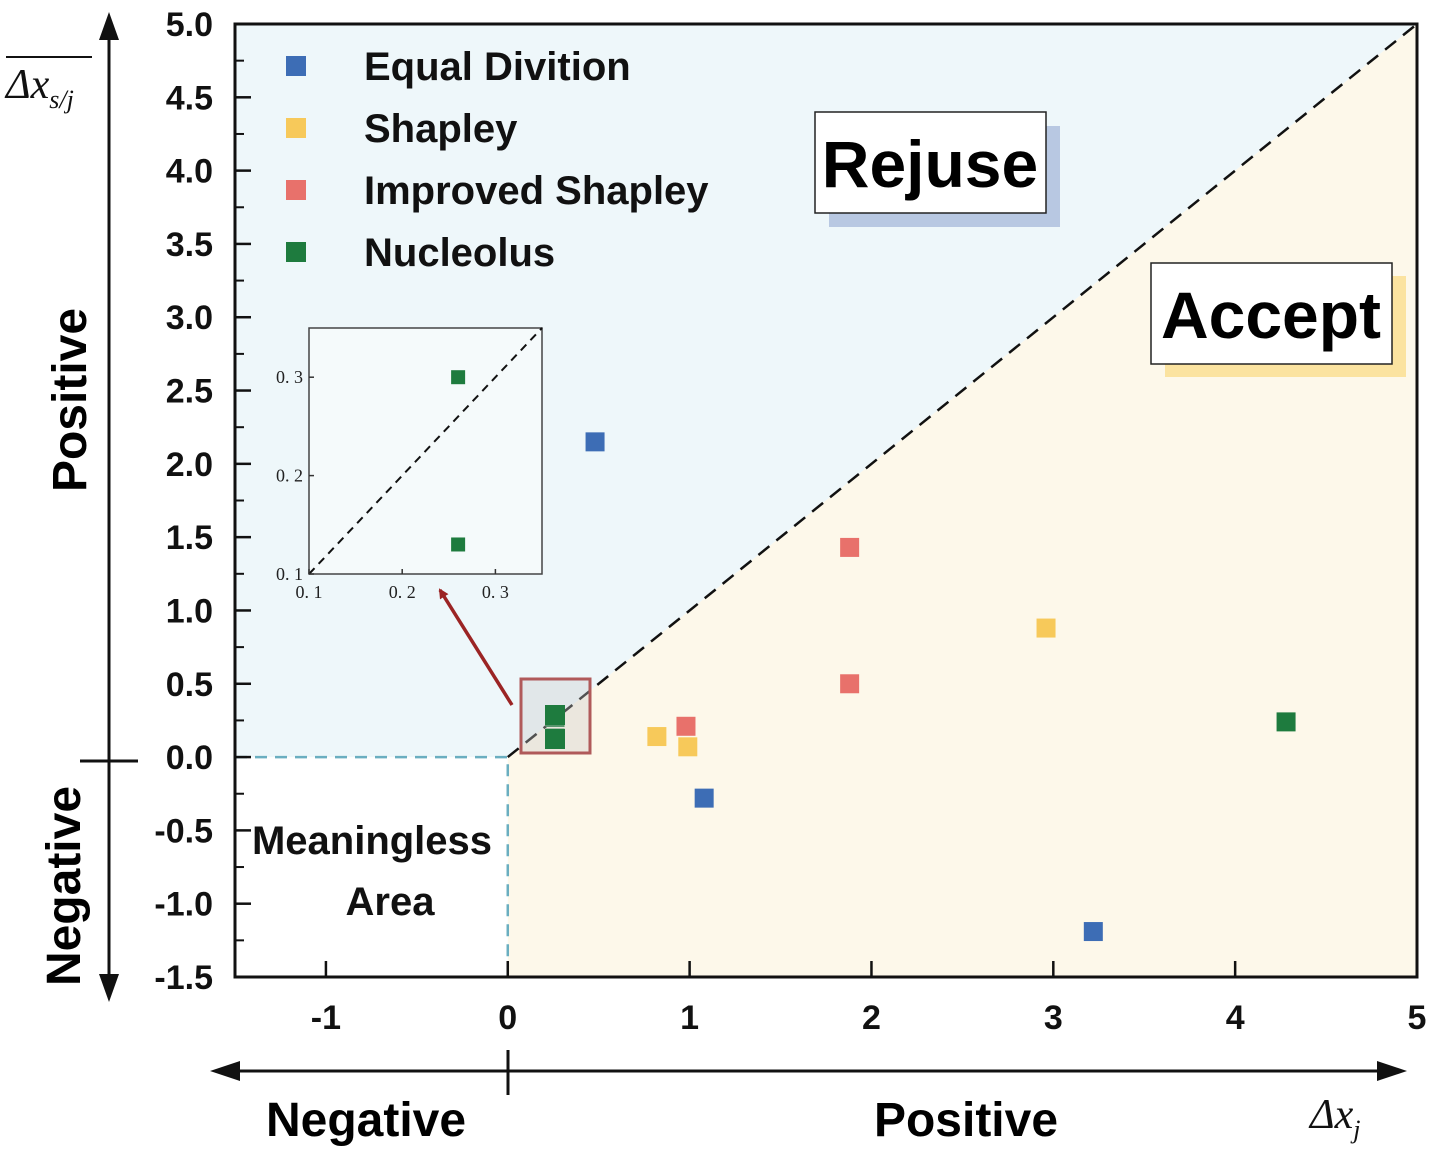 The width and height of the screenshot is (1433, 1154). Describe the element at coordinates (70, 400) in the screenshot. I see `y-positive-label: Positive` at that location.